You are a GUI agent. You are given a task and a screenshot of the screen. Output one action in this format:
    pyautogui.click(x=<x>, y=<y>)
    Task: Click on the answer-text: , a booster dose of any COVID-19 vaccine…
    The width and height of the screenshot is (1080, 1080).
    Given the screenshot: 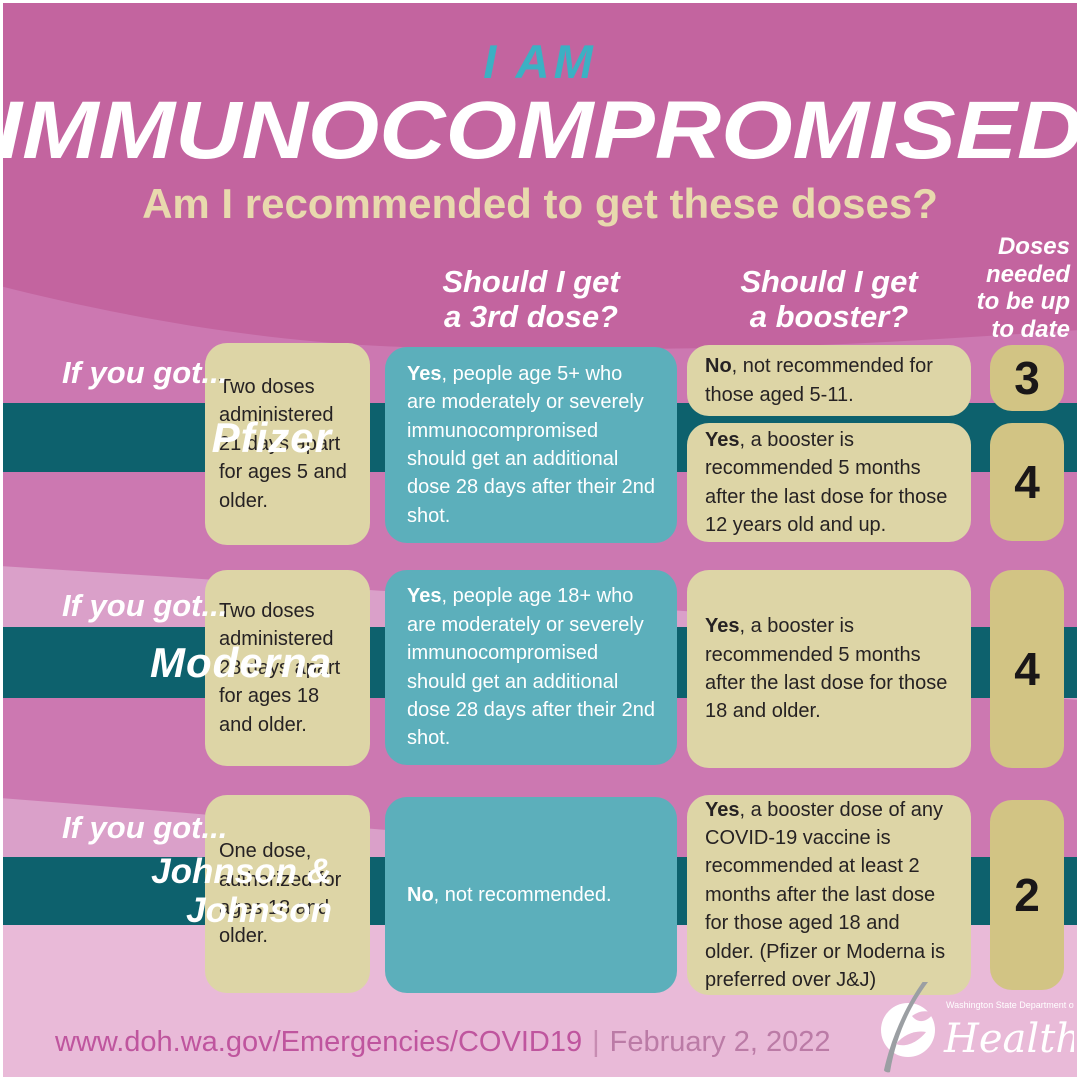 What is the action you would take?
    pyautogui.click(x=825, y=894)
    